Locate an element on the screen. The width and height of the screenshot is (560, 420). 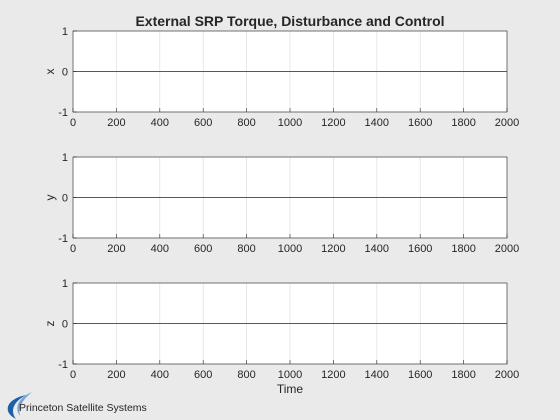
x-axis-label: Time is located at coordinates (290, 389).